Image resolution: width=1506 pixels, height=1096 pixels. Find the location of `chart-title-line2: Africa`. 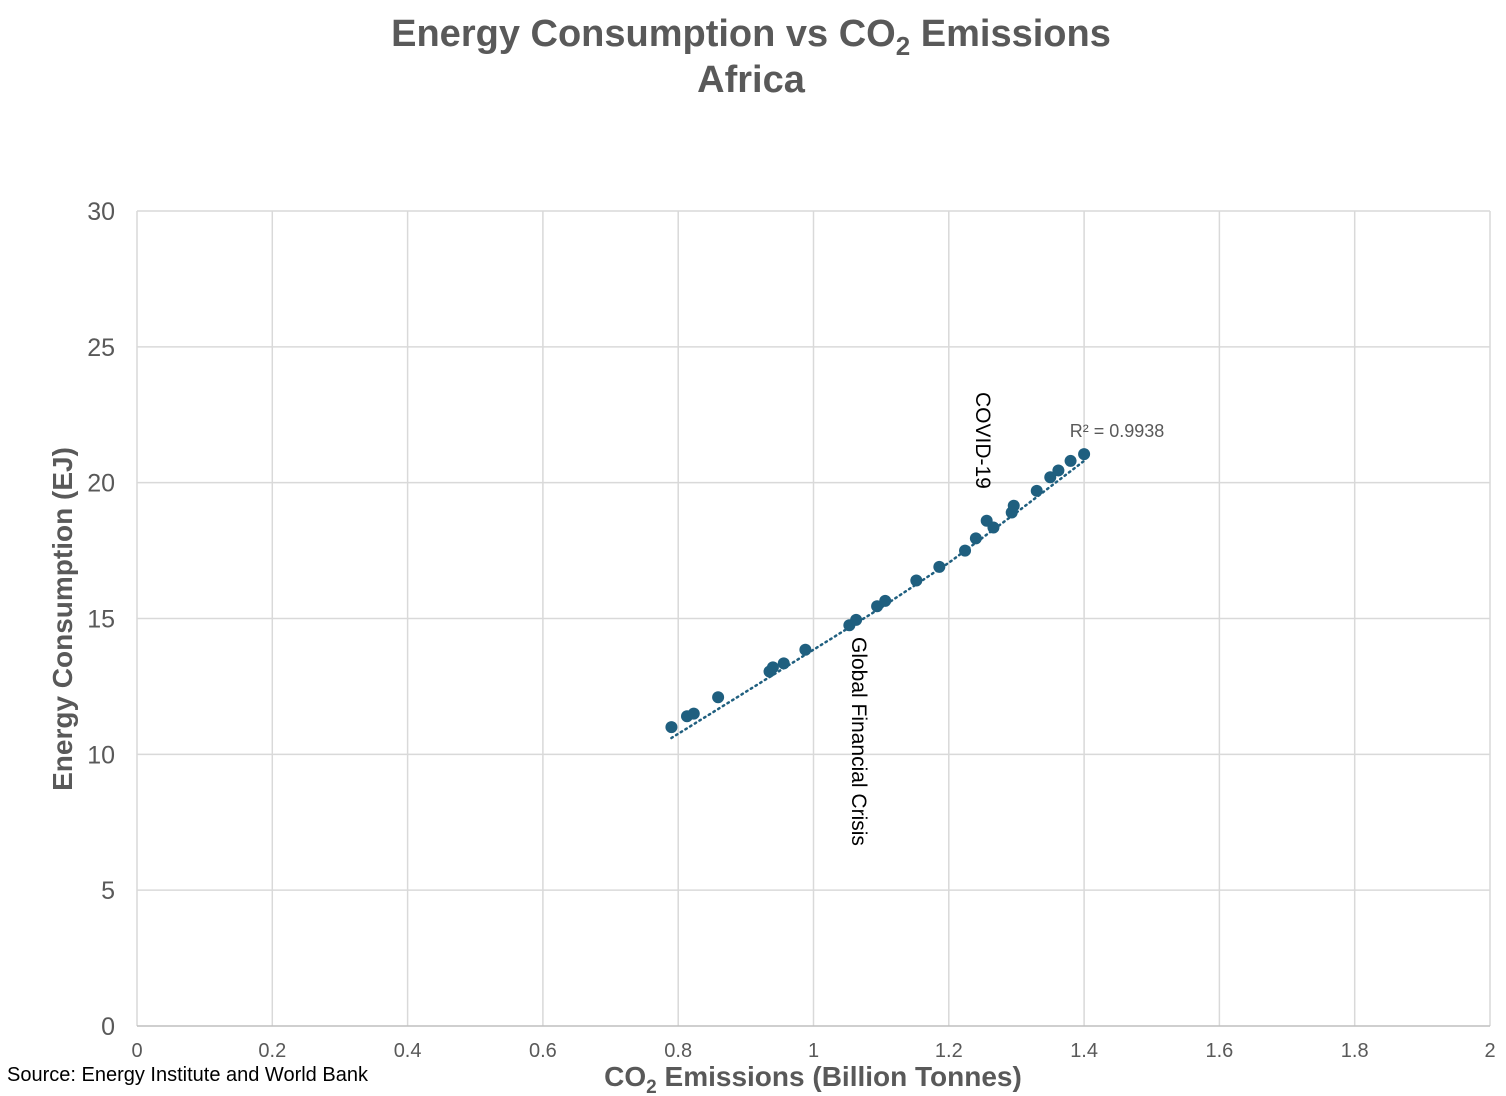

chart-title-line2: Africa is located at coordinates (751, 80).